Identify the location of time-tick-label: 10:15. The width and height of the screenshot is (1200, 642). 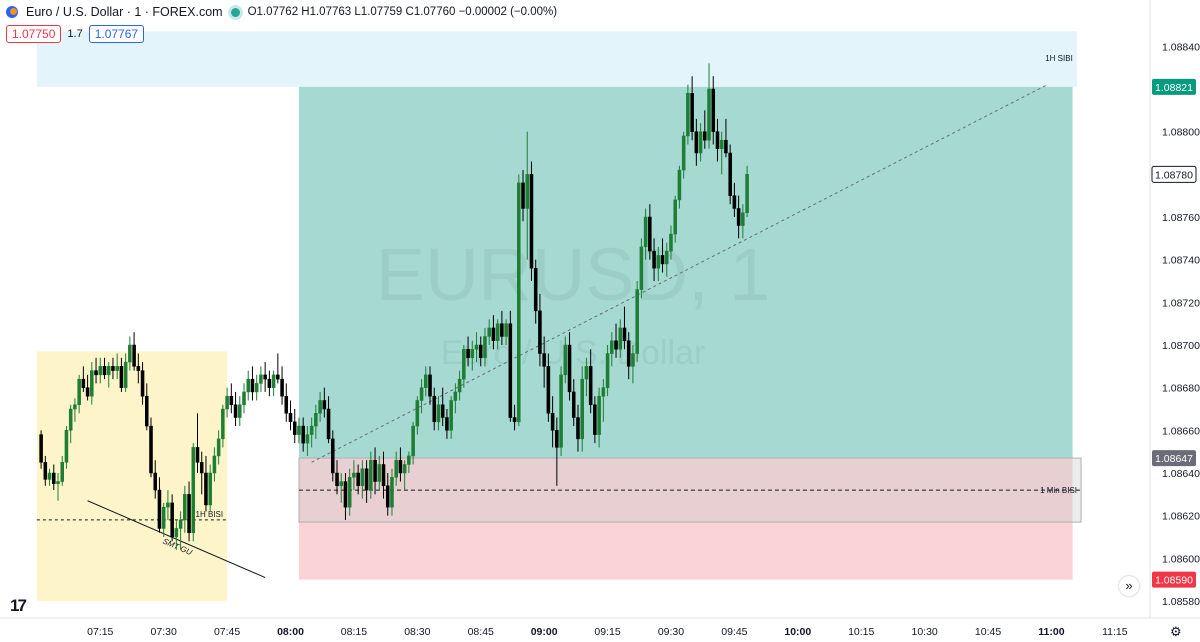
(861, 632).